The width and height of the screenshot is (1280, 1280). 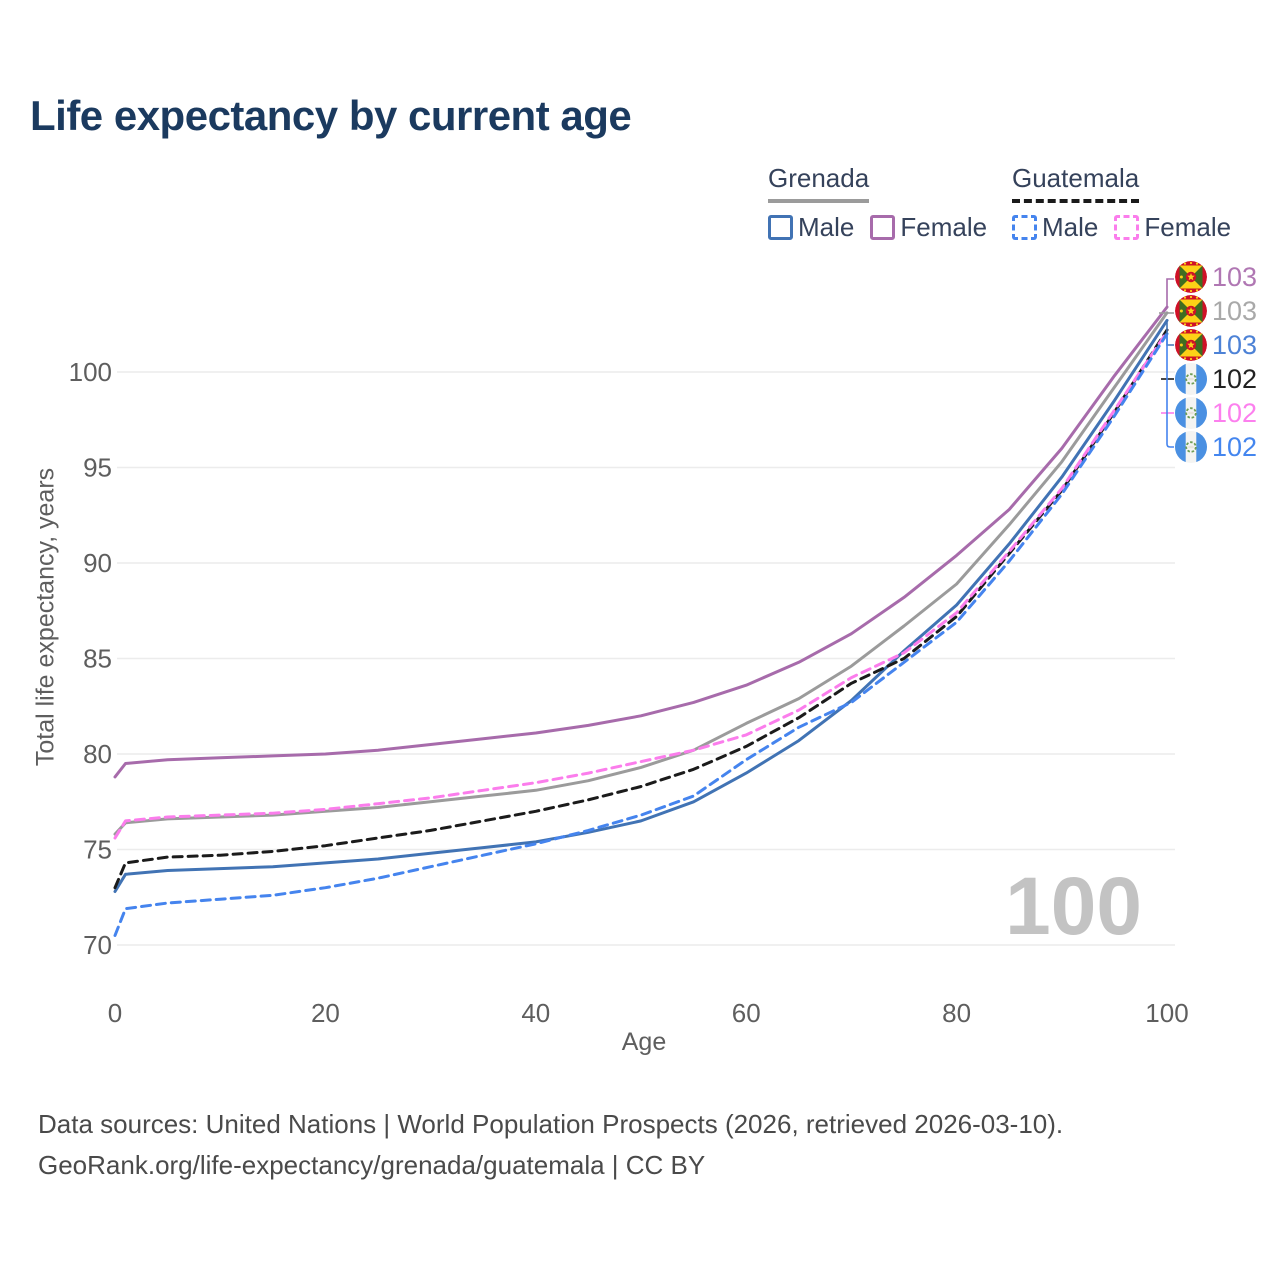 I want to click on x-tick-label: 40, so click(x=535, y=1013).